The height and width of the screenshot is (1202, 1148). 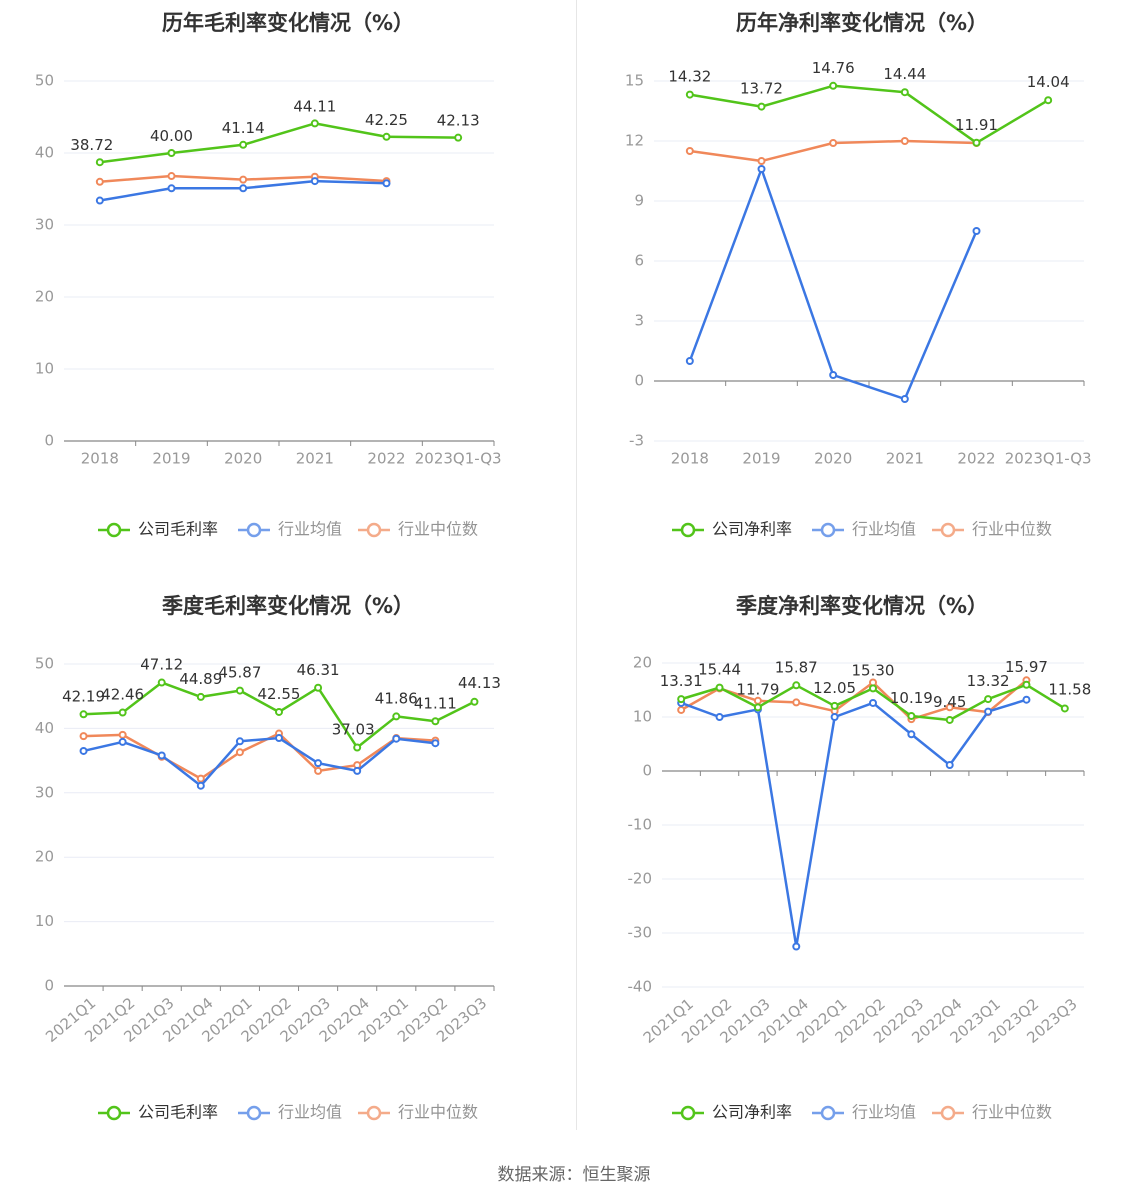 What do you see at coordinates (288, 23) in the screenshot?
I see `chart-title: 历年毛利率变化情况（%）` at bounding box center [288, 23].